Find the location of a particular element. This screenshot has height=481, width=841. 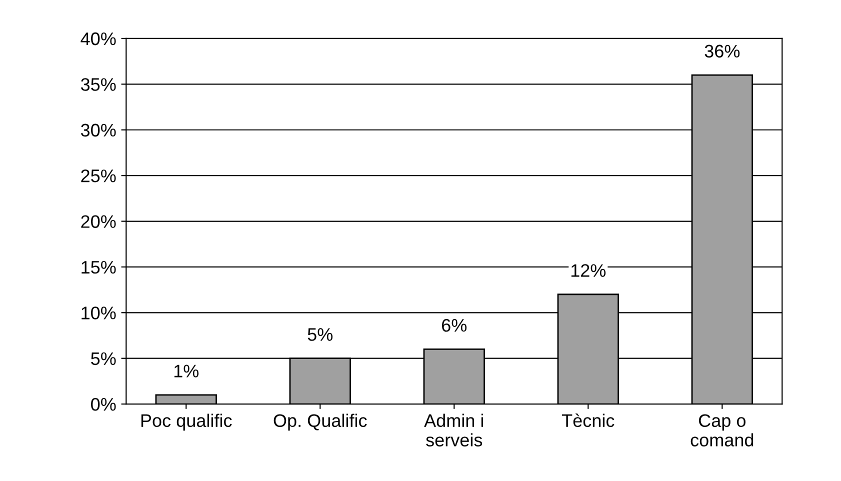

y-tick-label: 10% is located at coordinates (99, 313).